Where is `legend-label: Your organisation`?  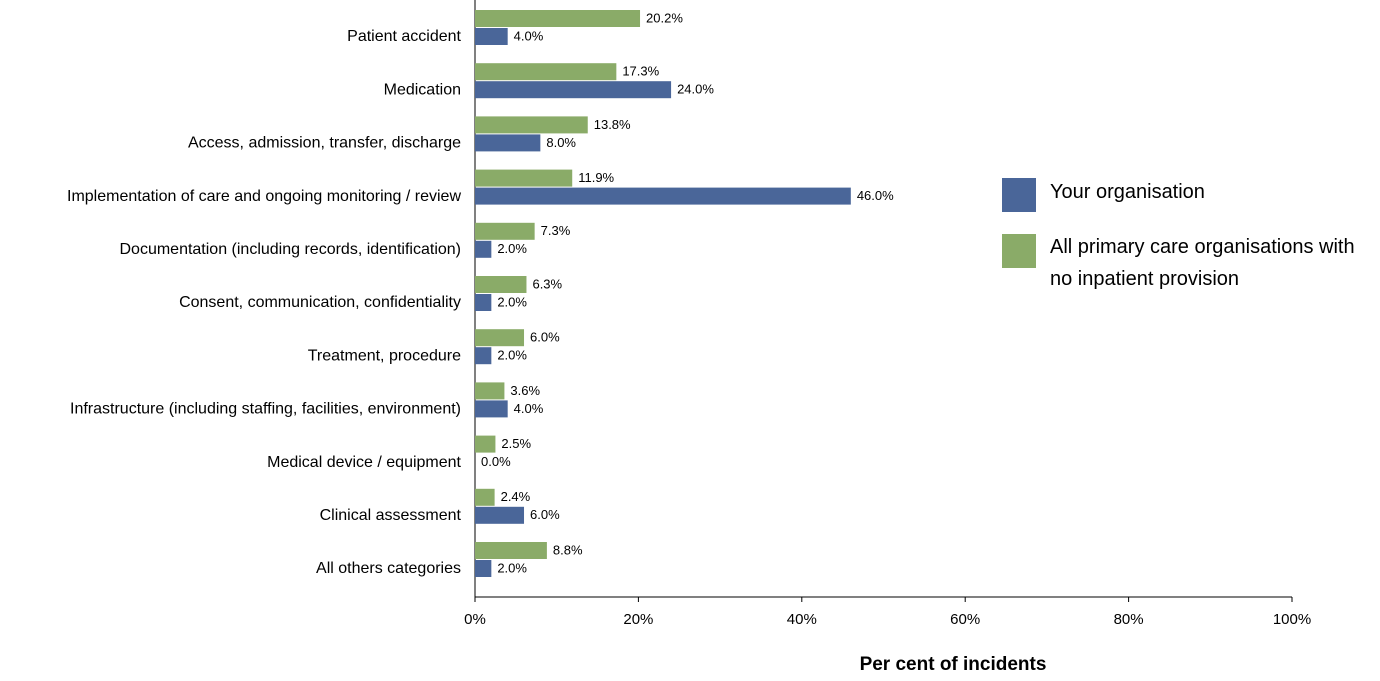
legend-label: Your organisation is located at coordinates (1127, 192).